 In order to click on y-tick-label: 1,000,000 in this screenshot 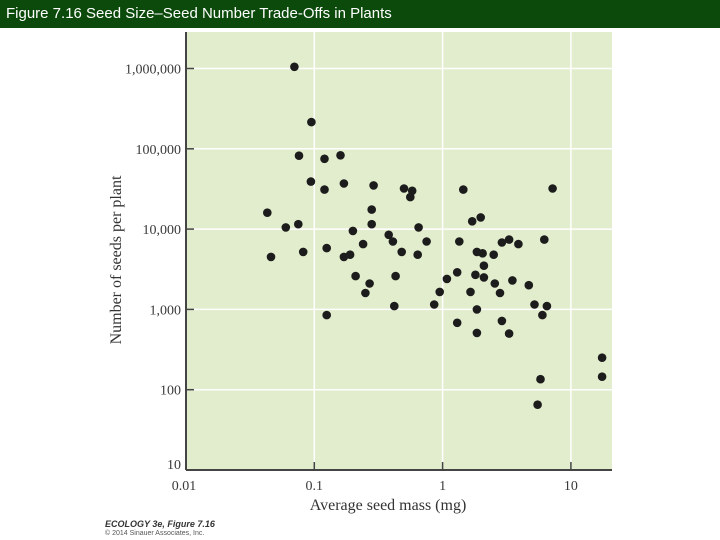, I will do `click(153, 70)`.